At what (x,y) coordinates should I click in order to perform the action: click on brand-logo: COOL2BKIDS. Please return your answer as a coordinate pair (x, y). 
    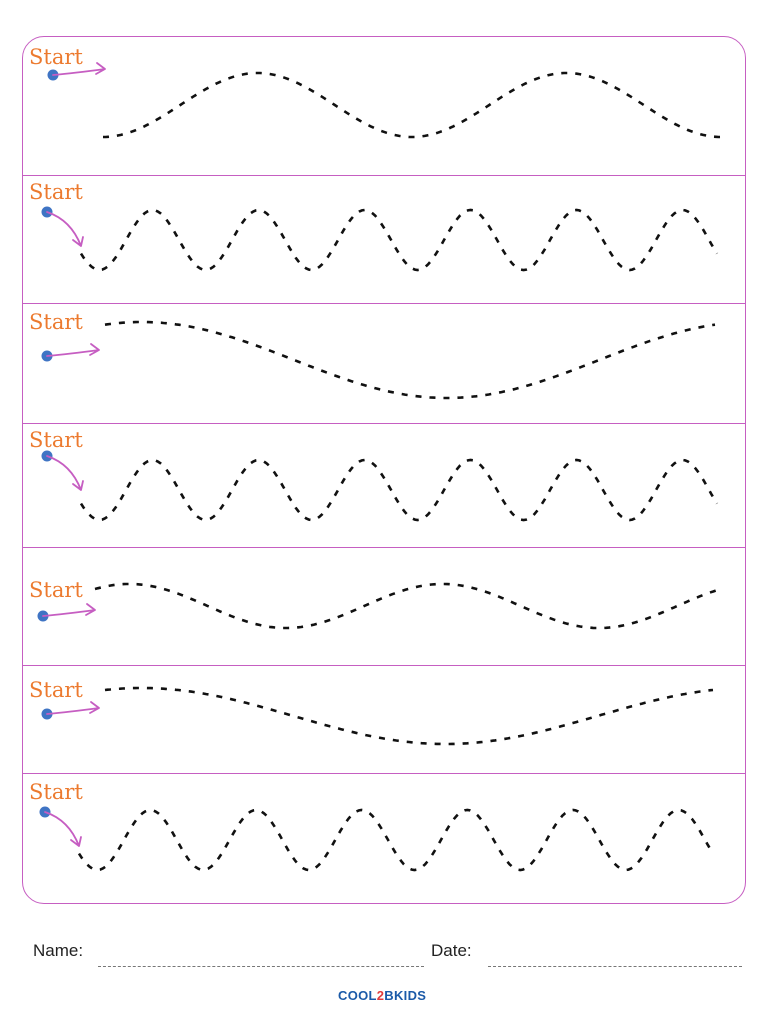
    Looking at the image, I should click on (382, 995).